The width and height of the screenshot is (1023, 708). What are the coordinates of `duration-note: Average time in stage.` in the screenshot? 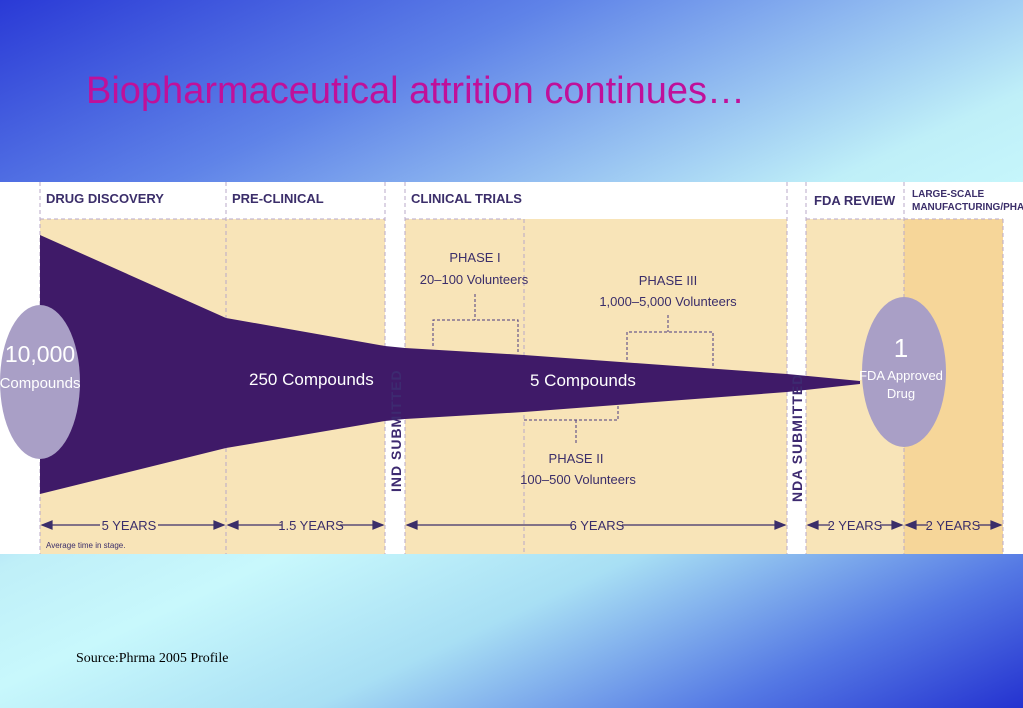 It's located at (85, 545).